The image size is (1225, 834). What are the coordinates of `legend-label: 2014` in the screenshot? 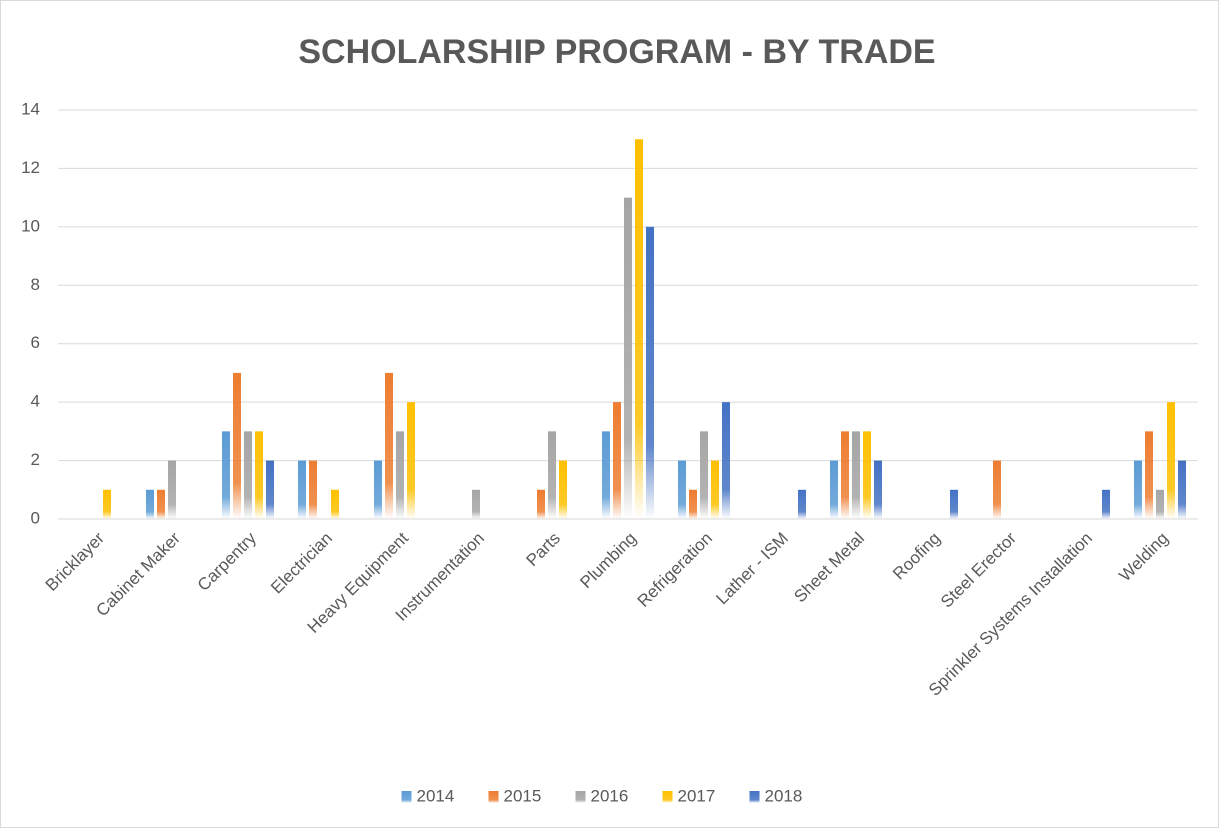 It's located at (436, 795).